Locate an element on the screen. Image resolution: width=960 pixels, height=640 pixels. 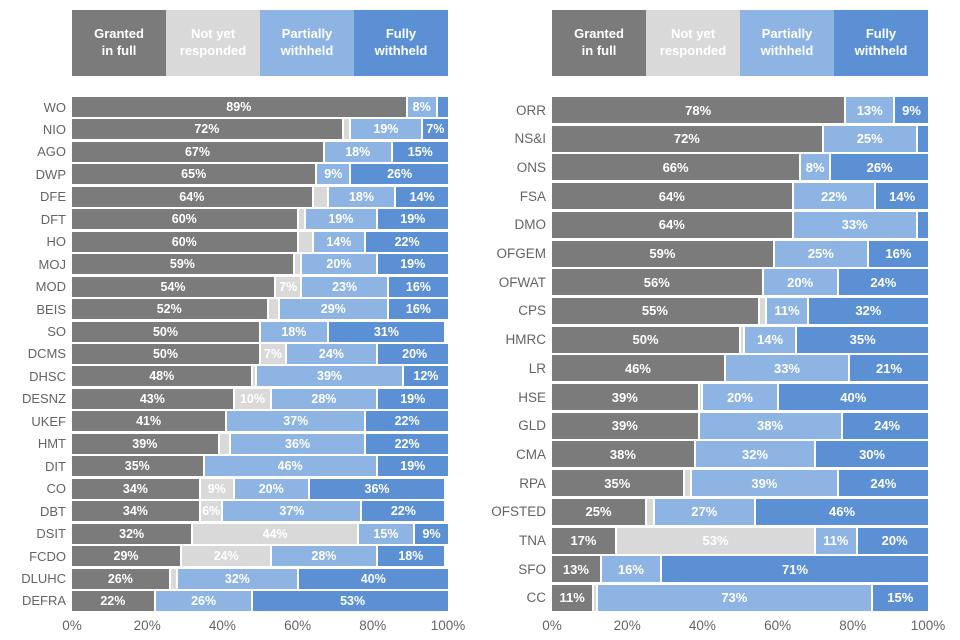
segment-value-label: 40% is located at coordinates (373, 578).